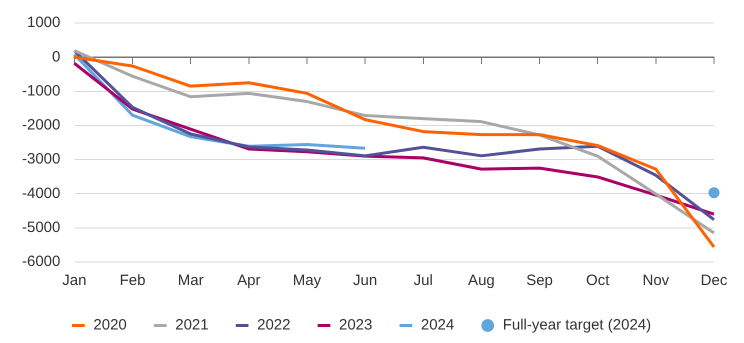 The image size is (744, 343). What do you see at coordinates (41, 159) in the screenshot?
I see `y-tick-label: -3000` at bounding box center [41, 159].